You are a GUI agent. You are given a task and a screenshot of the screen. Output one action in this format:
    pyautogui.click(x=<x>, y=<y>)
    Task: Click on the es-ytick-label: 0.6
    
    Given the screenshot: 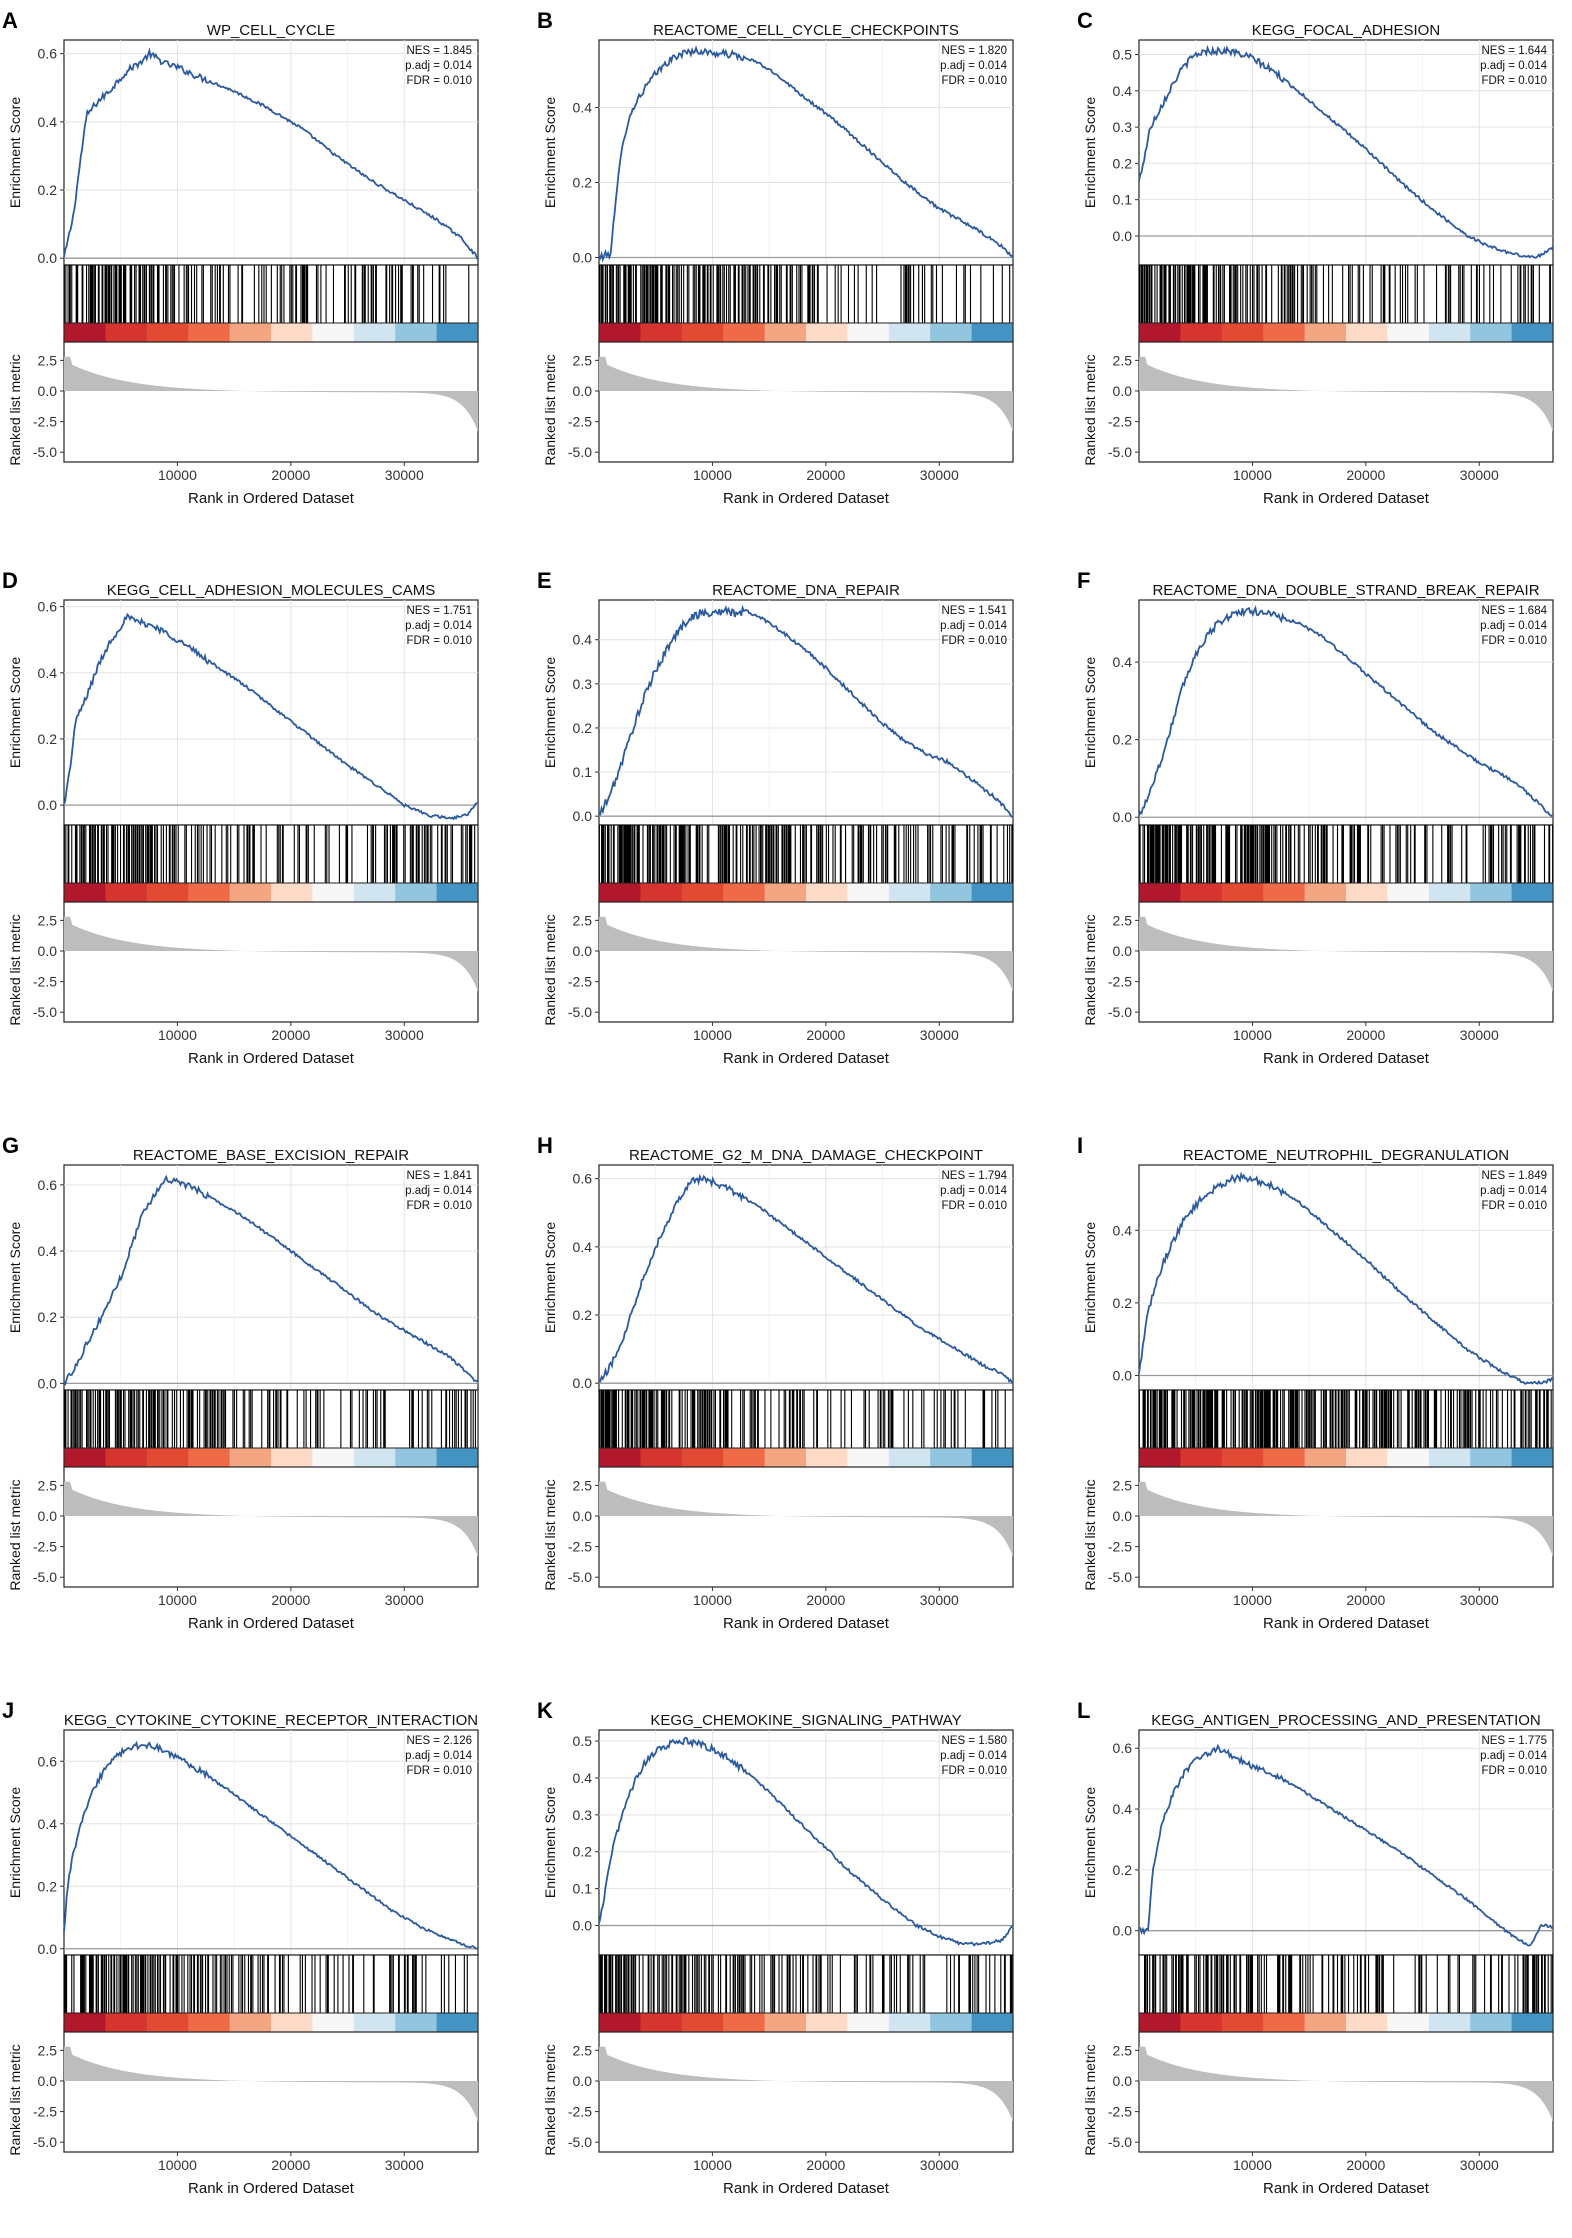 What is the action you would take?
    pyautogui.click(x=48, y=1185)
    